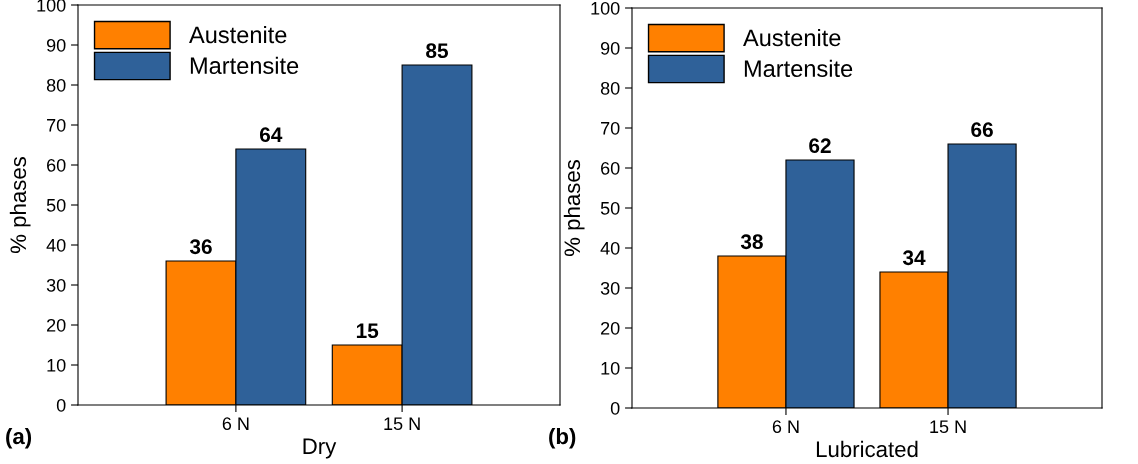 Image resolution: width=1138 pixels, height=464 pixels. What do you see at coordinates (820, 146) in the screenshot?
I see `data-label: 62` at bounding box center [820, 146].